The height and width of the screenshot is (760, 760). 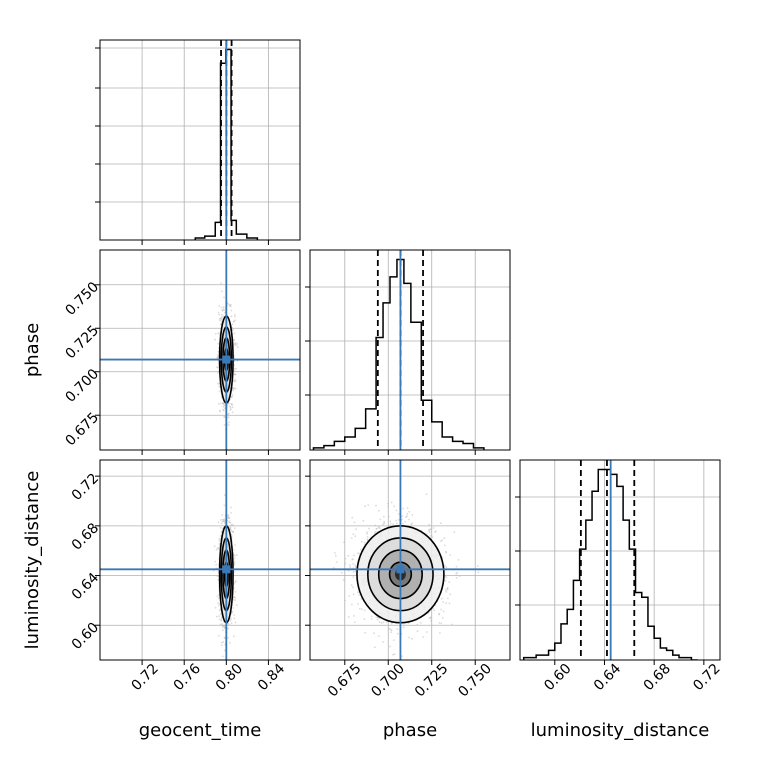 I want to click on y-tick-label: 0.72, so click(x=85, y=486).